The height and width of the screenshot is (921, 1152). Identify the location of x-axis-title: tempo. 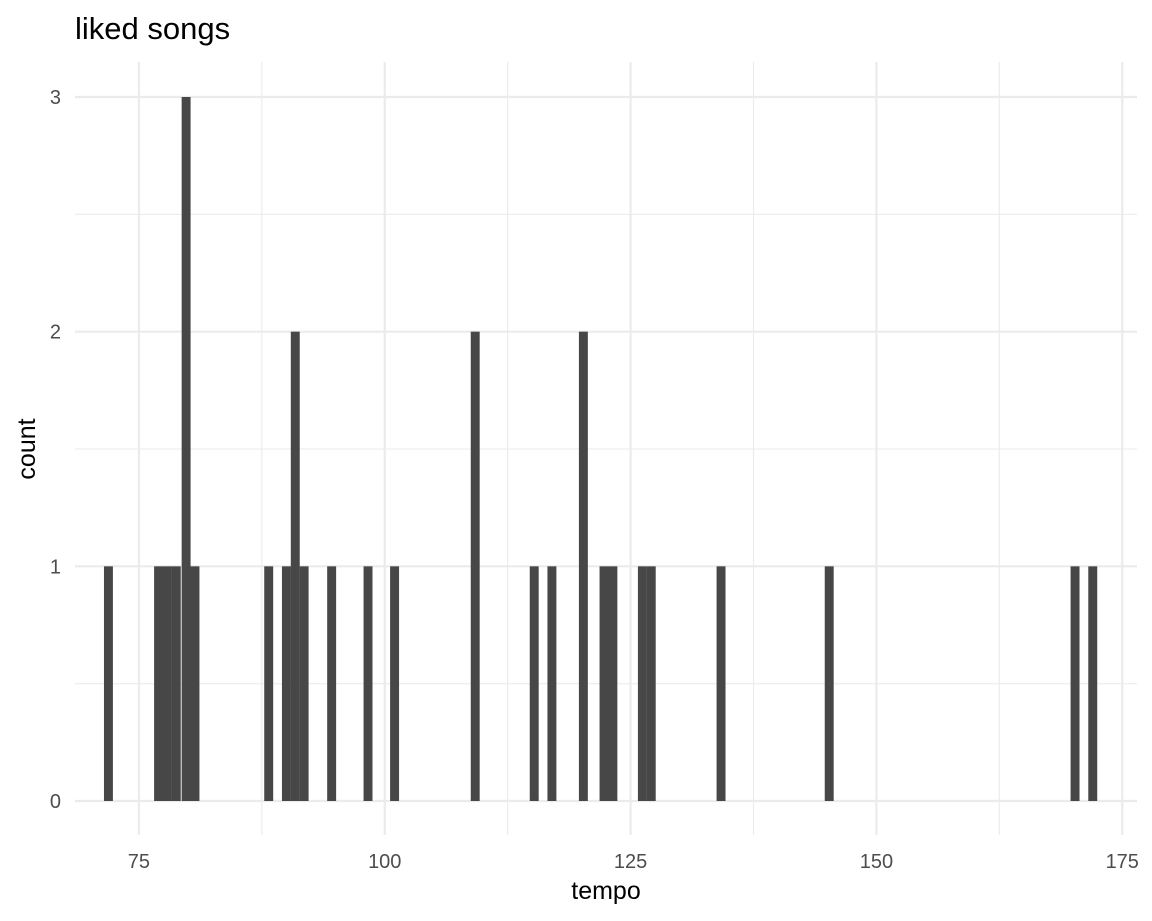
(605, 891).